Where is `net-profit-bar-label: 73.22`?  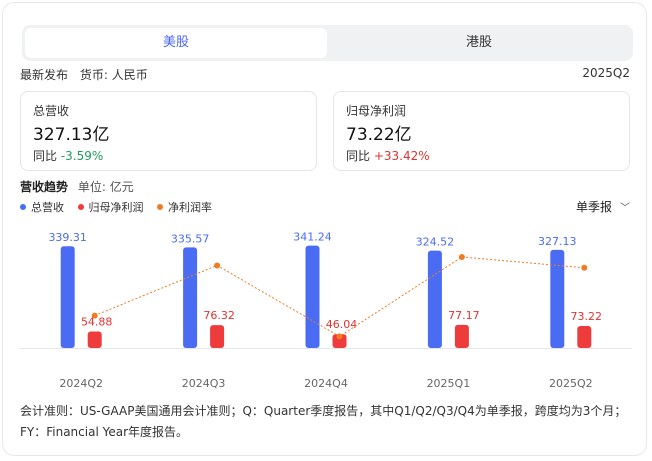 net-profit-bar-label: 73.22 is located at coordinates (587, 316).